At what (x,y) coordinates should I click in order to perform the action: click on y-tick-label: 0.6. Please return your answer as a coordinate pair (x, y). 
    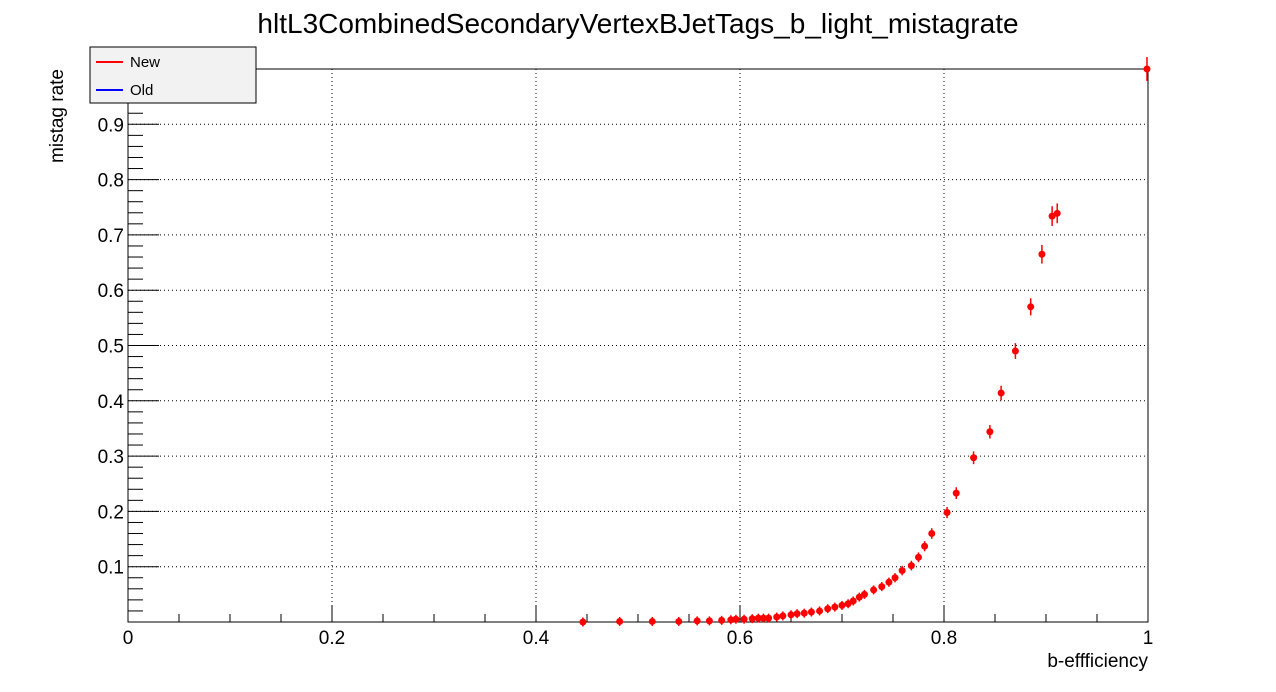
    Looking at the image, I should click on (111, 291).